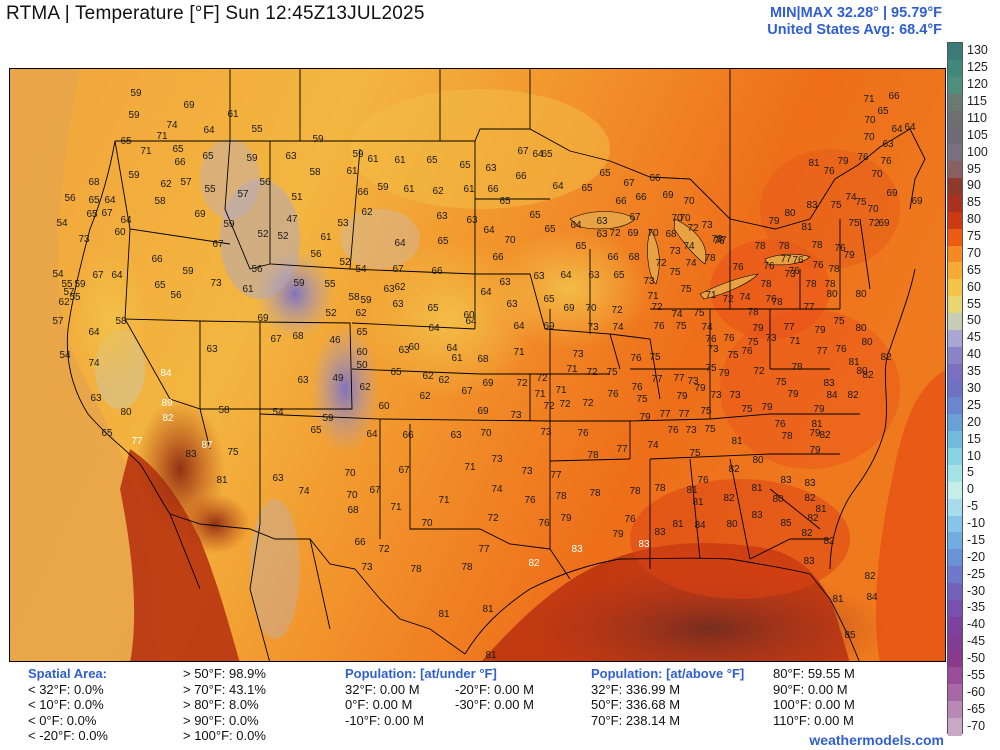 The image size is (1000, 750). I want to click on legend-tick: 15, so click(974, 438).